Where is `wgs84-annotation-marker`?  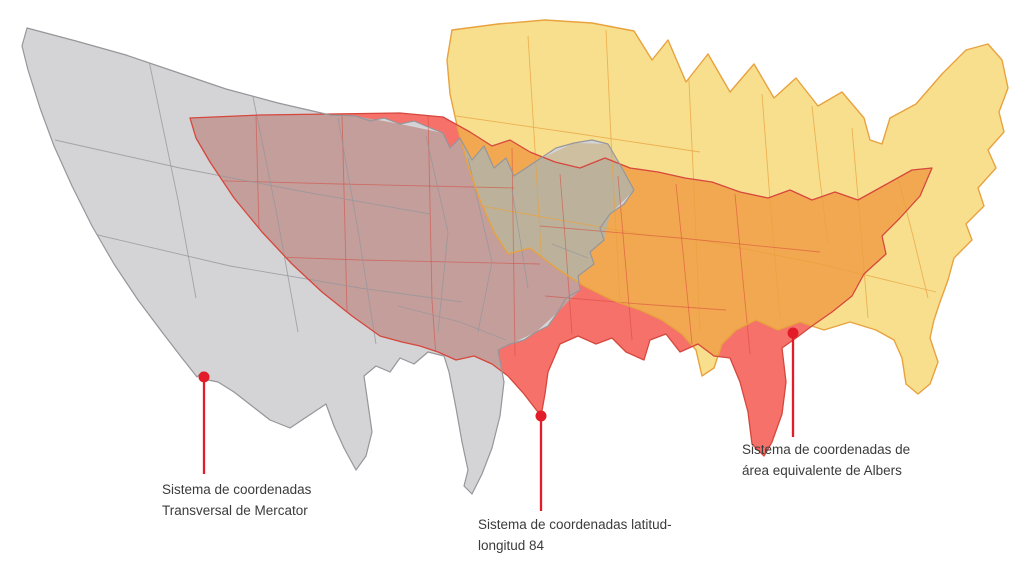
wgs84-annotation-marker is located at coordinates (541, 460).